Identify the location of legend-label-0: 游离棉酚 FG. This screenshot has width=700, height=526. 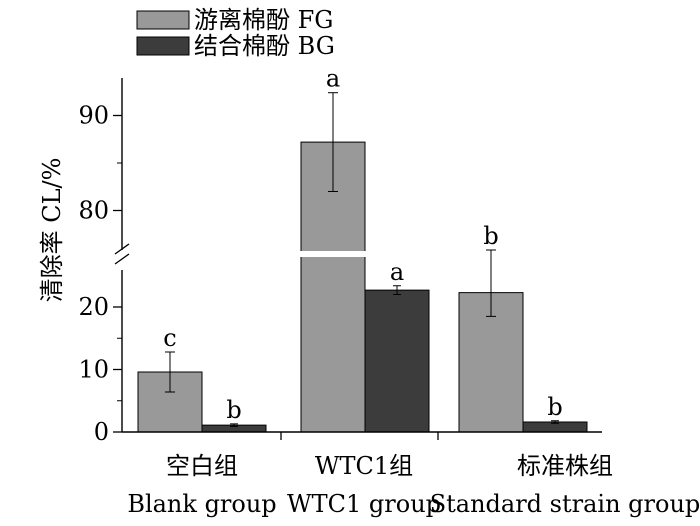
(263, 20).